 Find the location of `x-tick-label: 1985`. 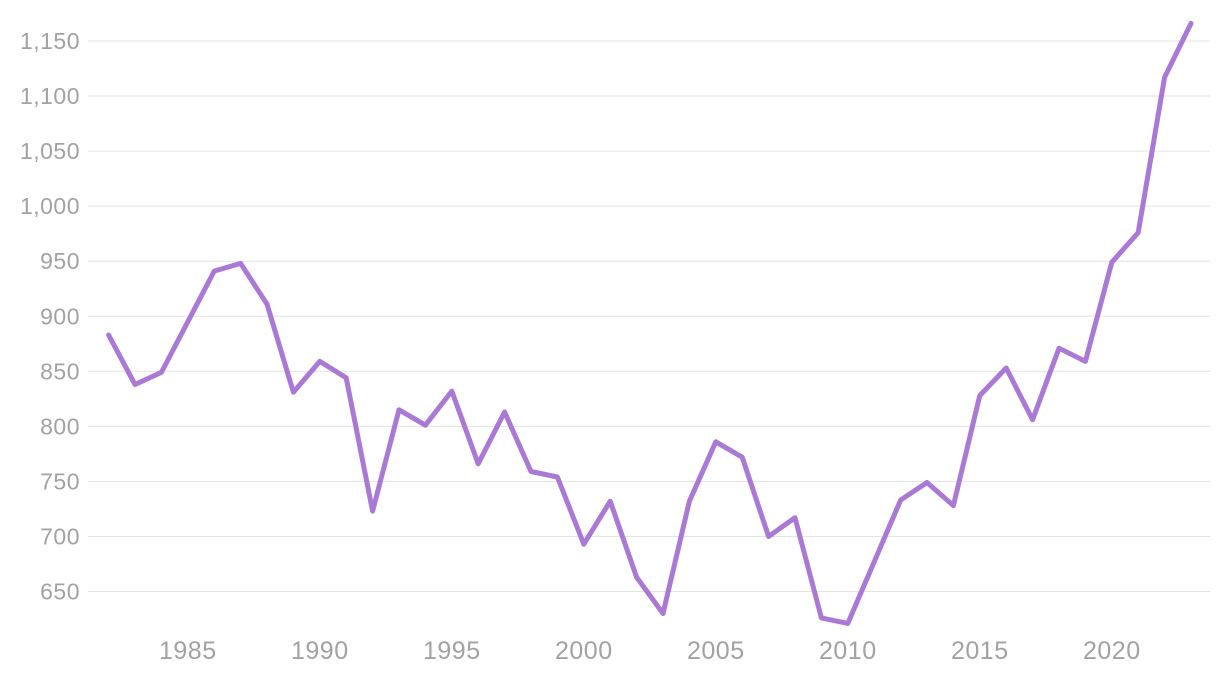

x-tick-label: 1985 is located at coordinates (188, 651).